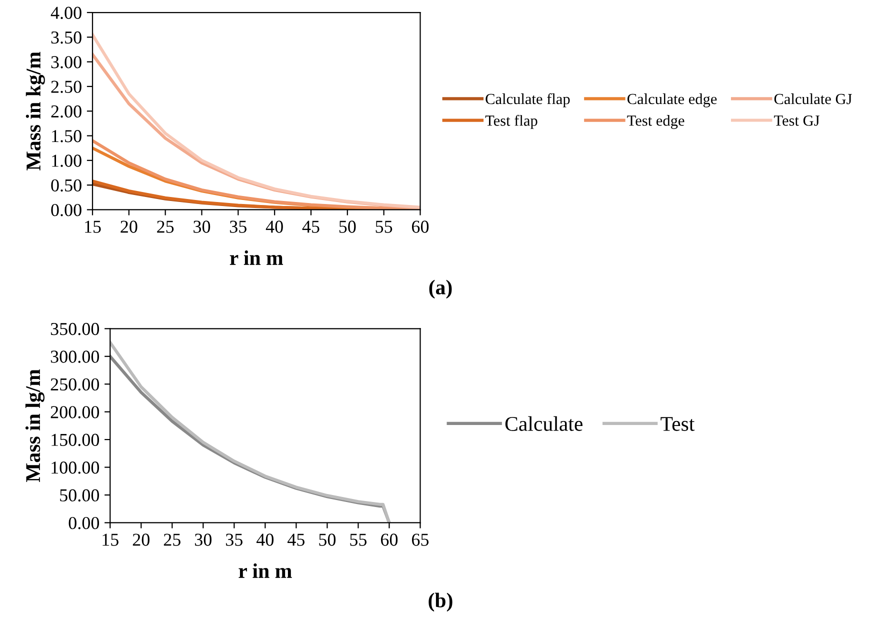 The image size is (881, 626). What do you see at coordinates (543, 423) in the screenshot?
I see `legend-label: Calculate` at bounding box center [543, 423].